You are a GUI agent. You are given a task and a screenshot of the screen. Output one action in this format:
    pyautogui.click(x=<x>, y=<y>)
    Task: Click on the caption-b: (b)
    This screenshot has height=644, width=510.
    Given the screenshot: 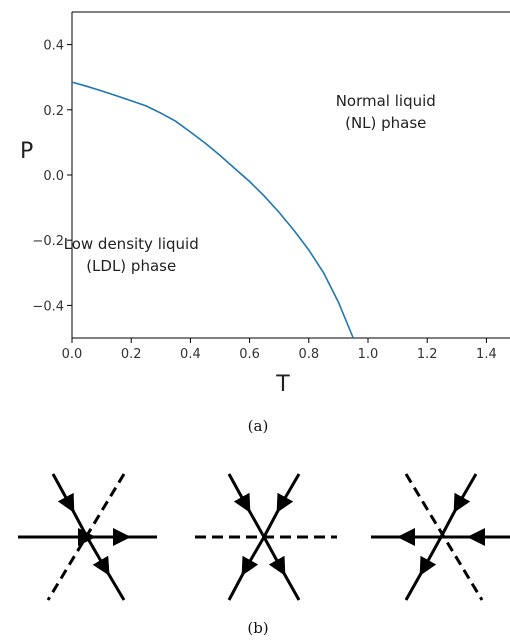 What is the action you would take?
    pyautogui.click(x=257, y=628)
    